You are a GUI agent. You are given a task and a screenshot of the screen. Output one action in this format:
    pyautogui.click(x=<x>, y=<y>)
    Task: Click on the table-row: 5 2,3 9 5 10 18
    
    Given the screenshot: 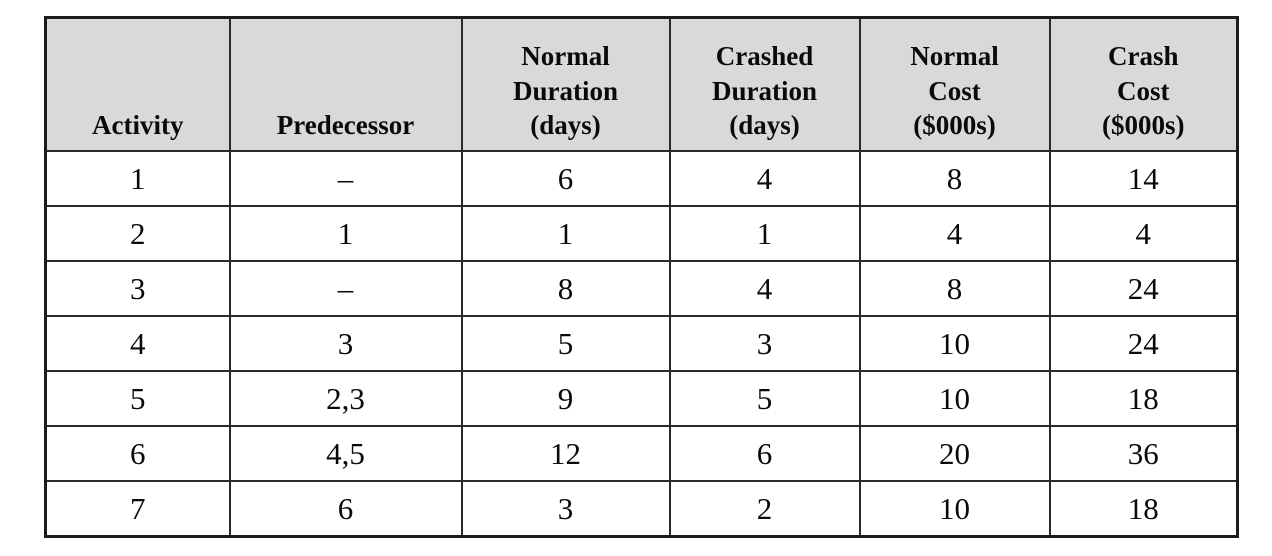 What is the action you would take?
    pyautogui.click(x=641, y=398)
    